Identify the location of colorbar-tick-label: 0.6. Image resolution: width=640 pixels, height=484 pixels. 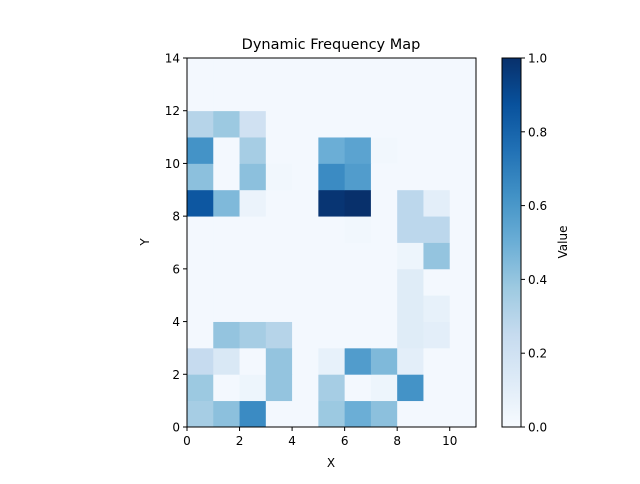
(537, 206).